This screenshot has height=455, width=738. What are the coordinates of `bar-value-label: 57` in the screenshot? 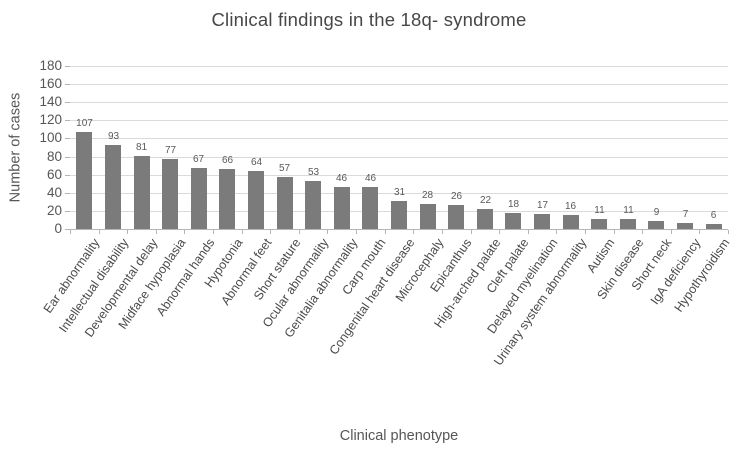 It's located at (284, 168).